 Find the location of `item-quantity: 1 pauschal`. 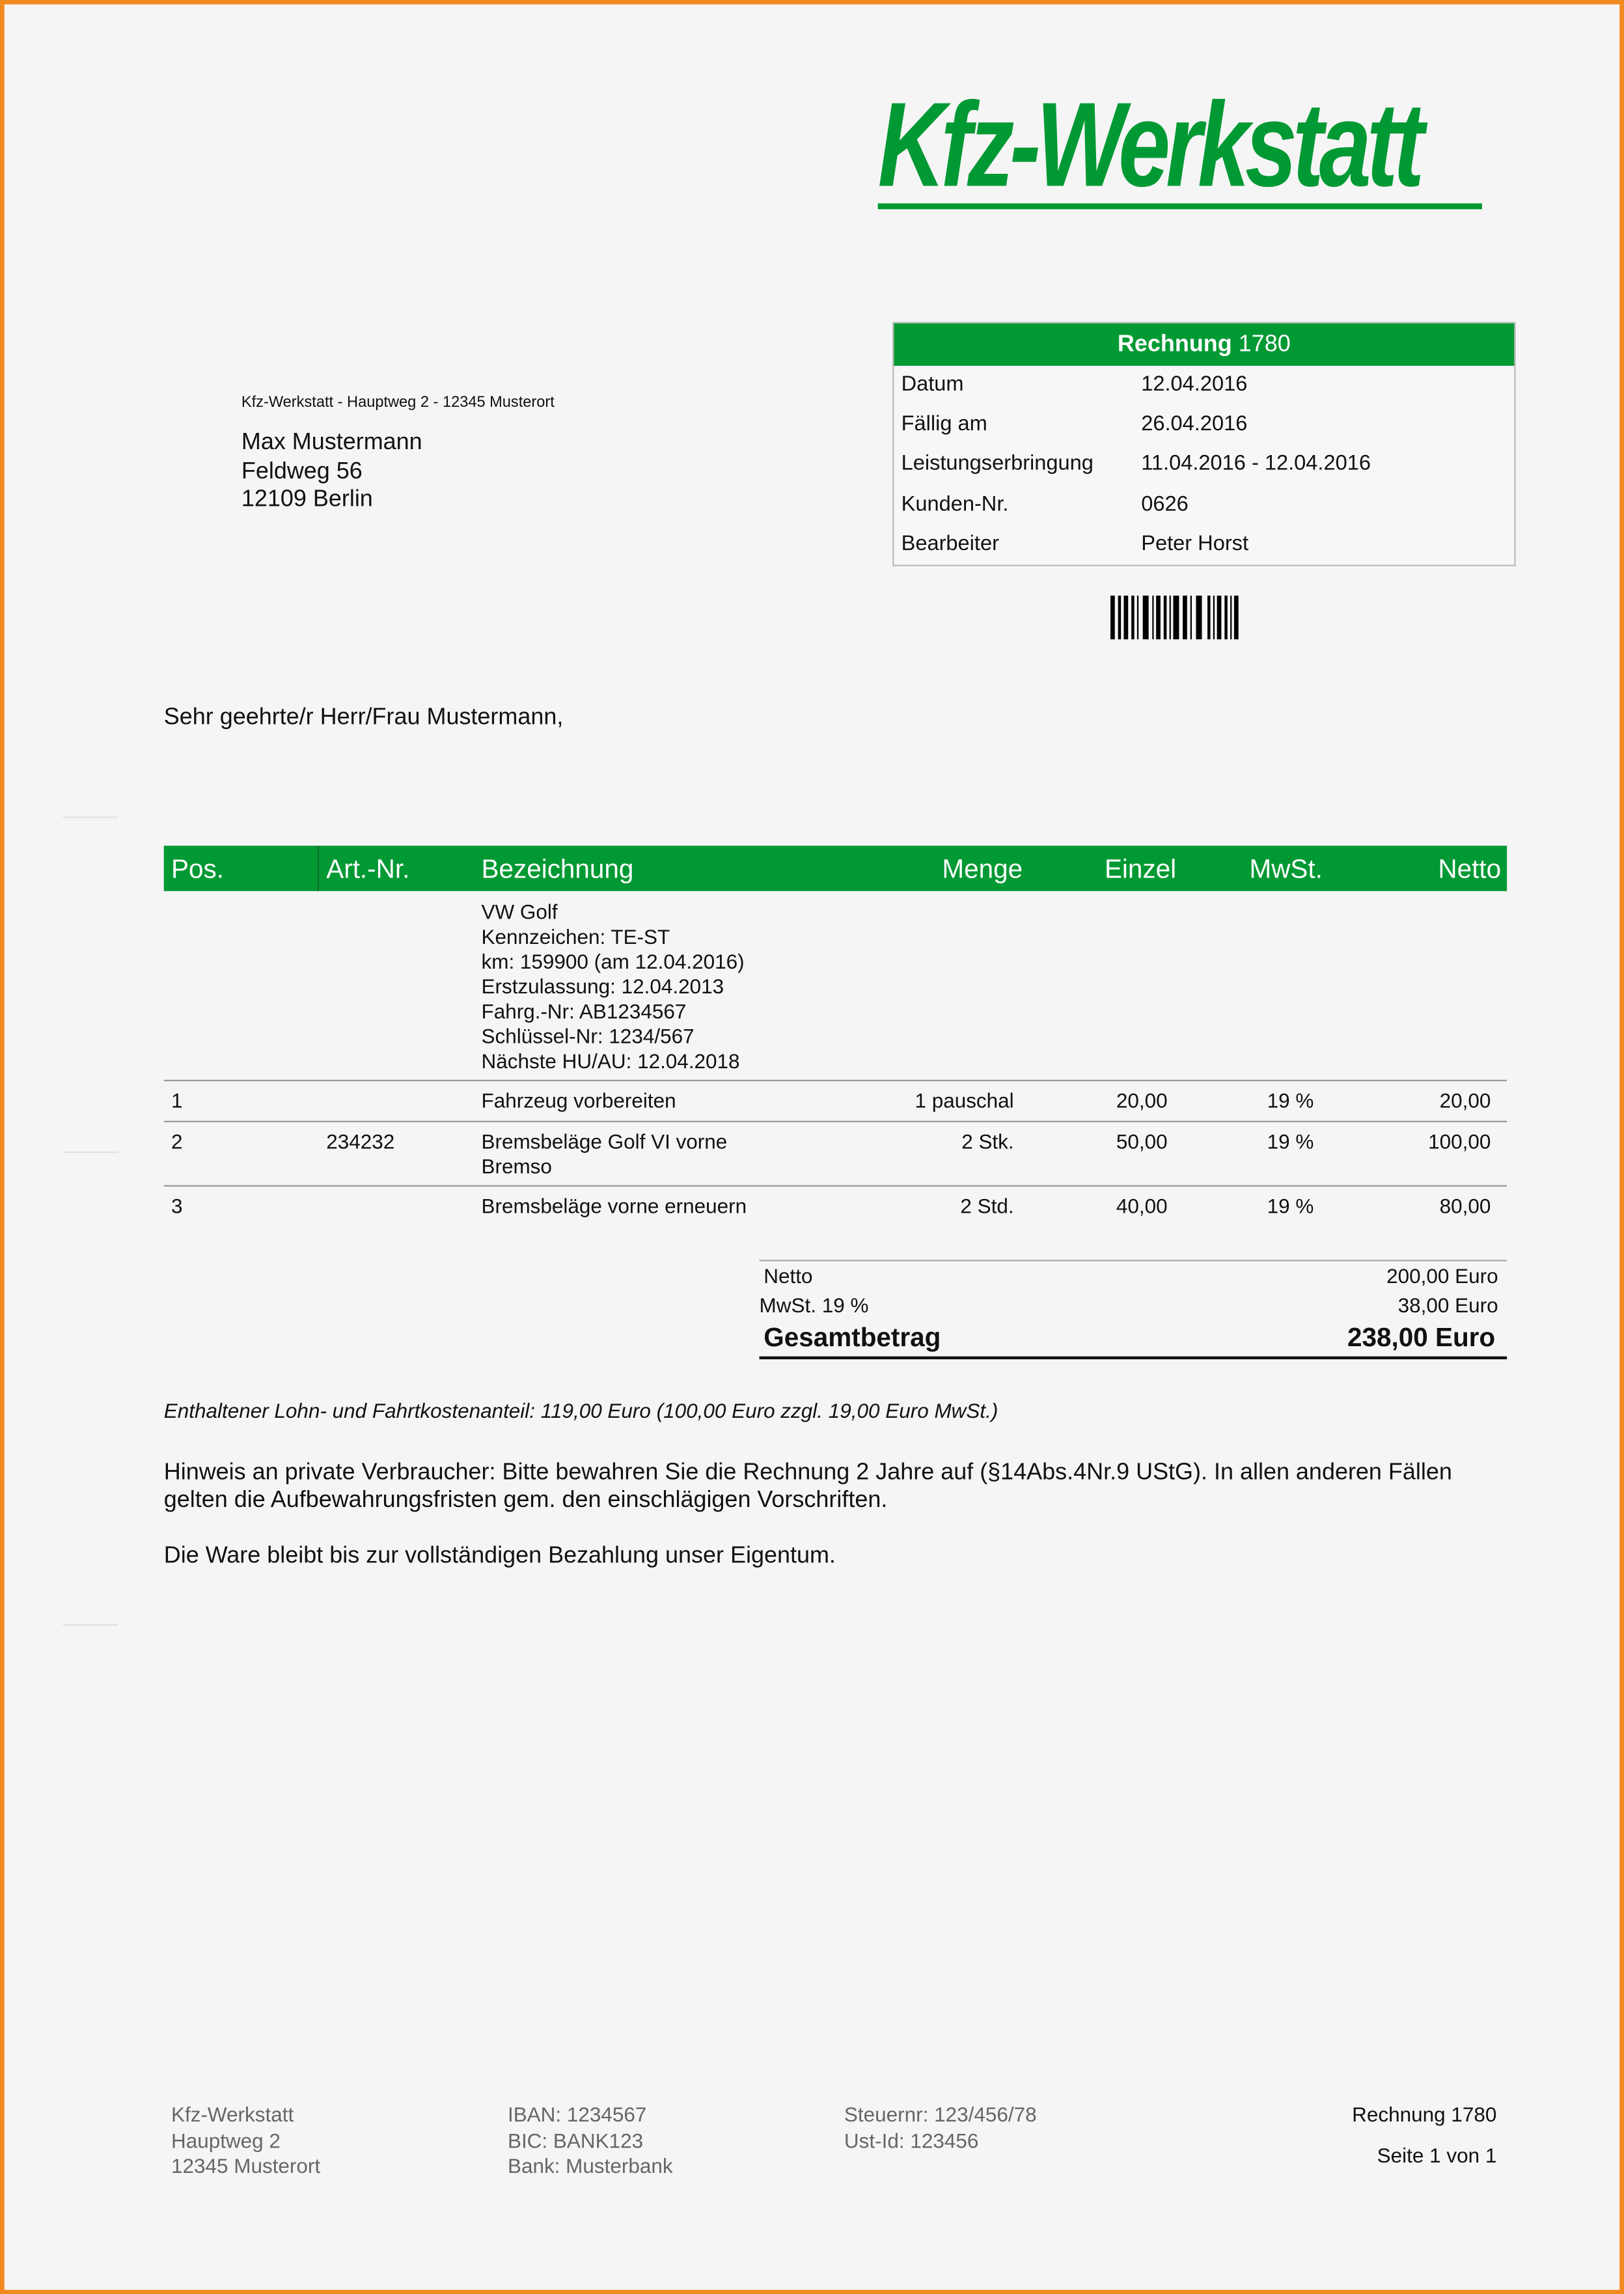

item-quantity: 1 pauschal is located at coordinates (964, 1100).